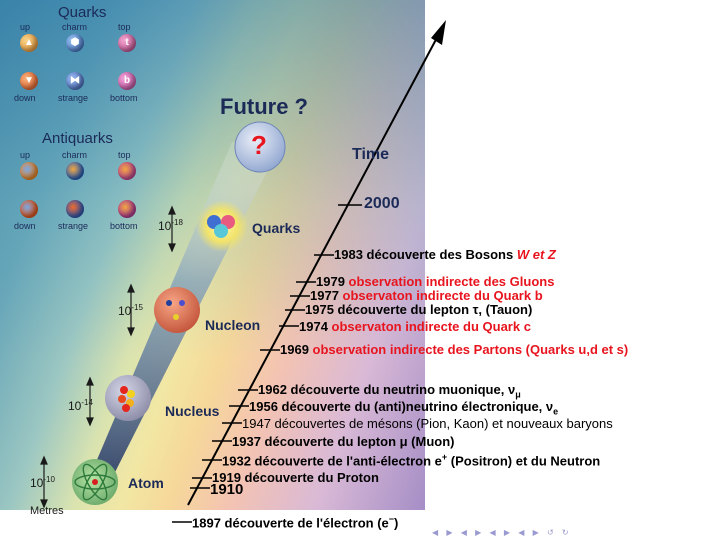 This screenshot has height=540, width=712. Describe the element at coordinates (75, 209) in the screenshot. I see `anti-strange-quark-ball` at that location.